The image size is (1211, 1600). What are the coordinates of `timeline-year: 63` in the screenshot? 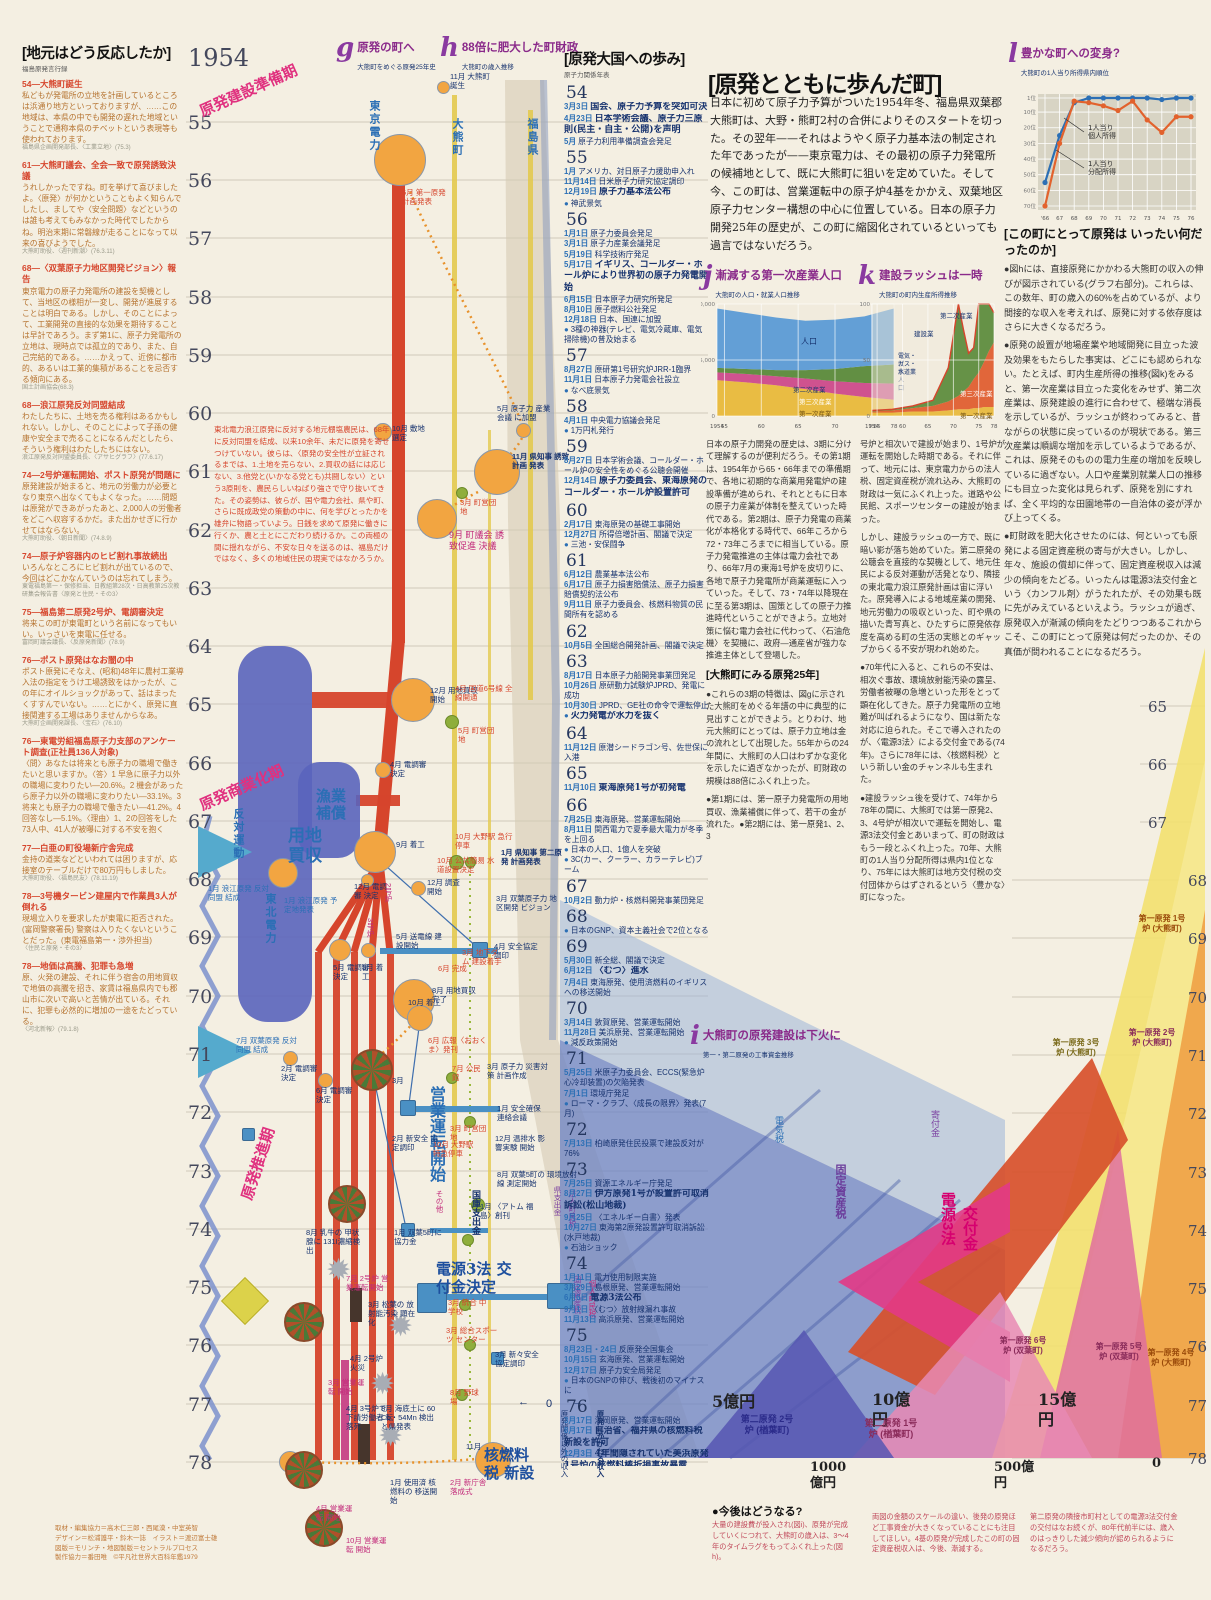 It's located at (200, 589).